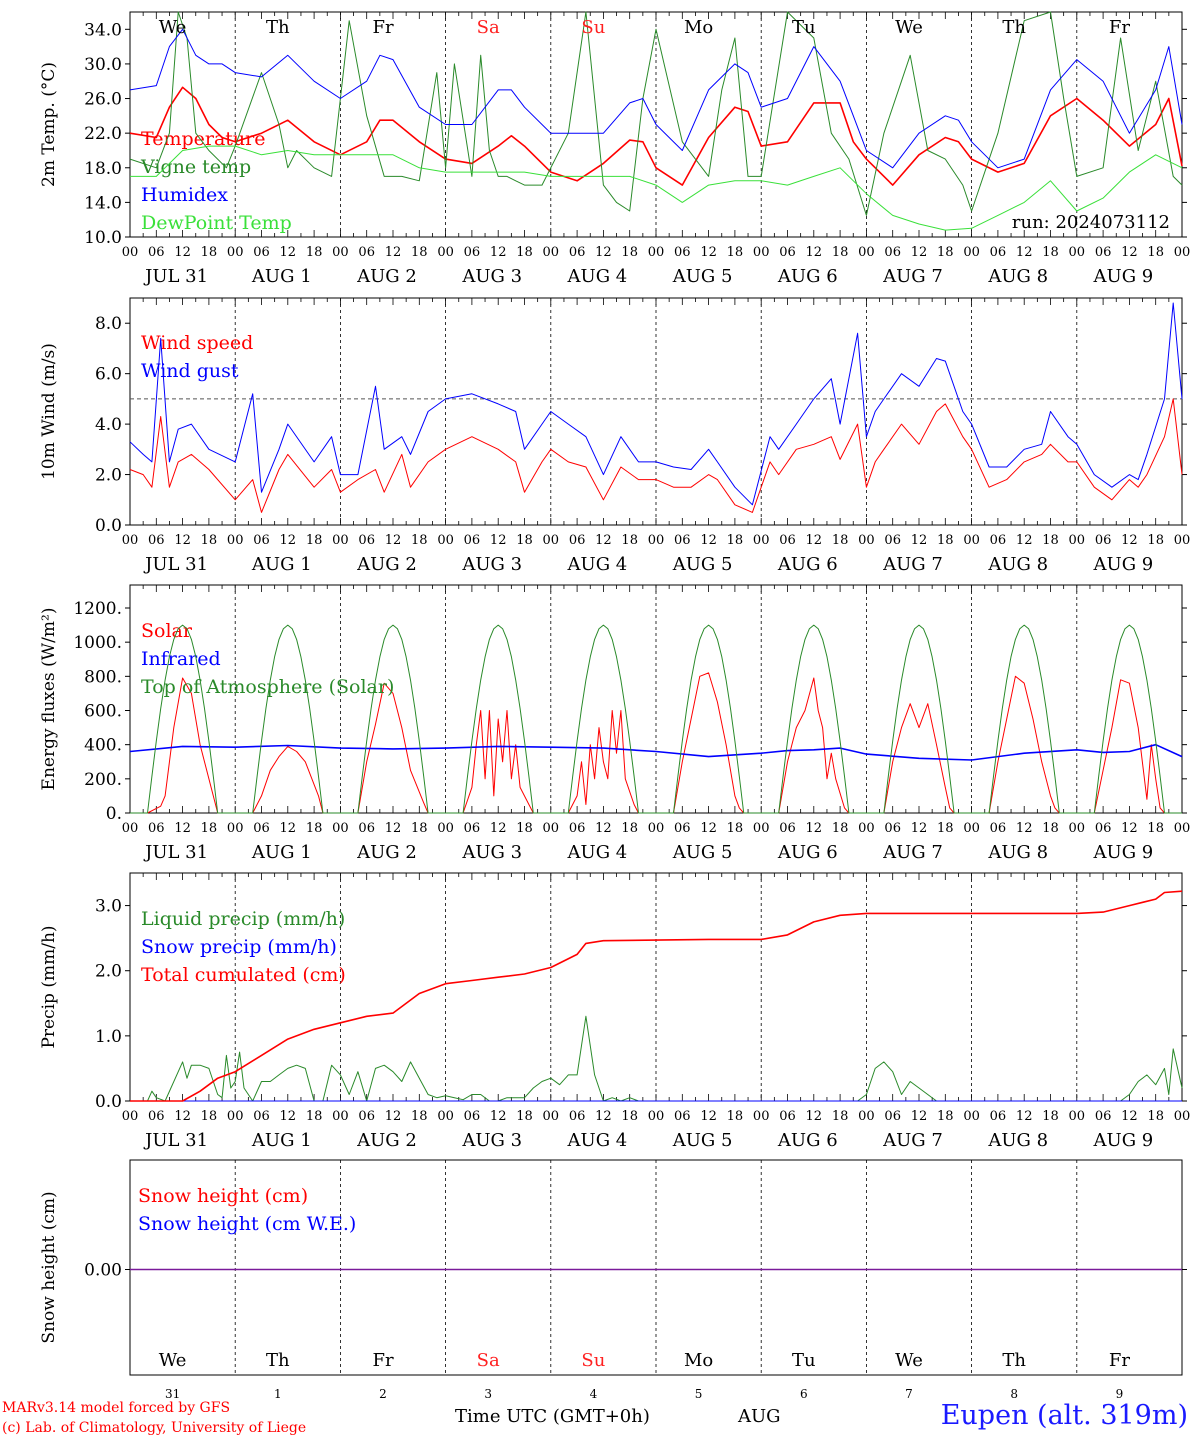 Image resolution: width=1194 pixels, height=1440 pixels. What do you see at coordinates (108, 425) in the screenshot?
I see `panel2-y-tick-label: 4.0` at bounding box center [108, 425].